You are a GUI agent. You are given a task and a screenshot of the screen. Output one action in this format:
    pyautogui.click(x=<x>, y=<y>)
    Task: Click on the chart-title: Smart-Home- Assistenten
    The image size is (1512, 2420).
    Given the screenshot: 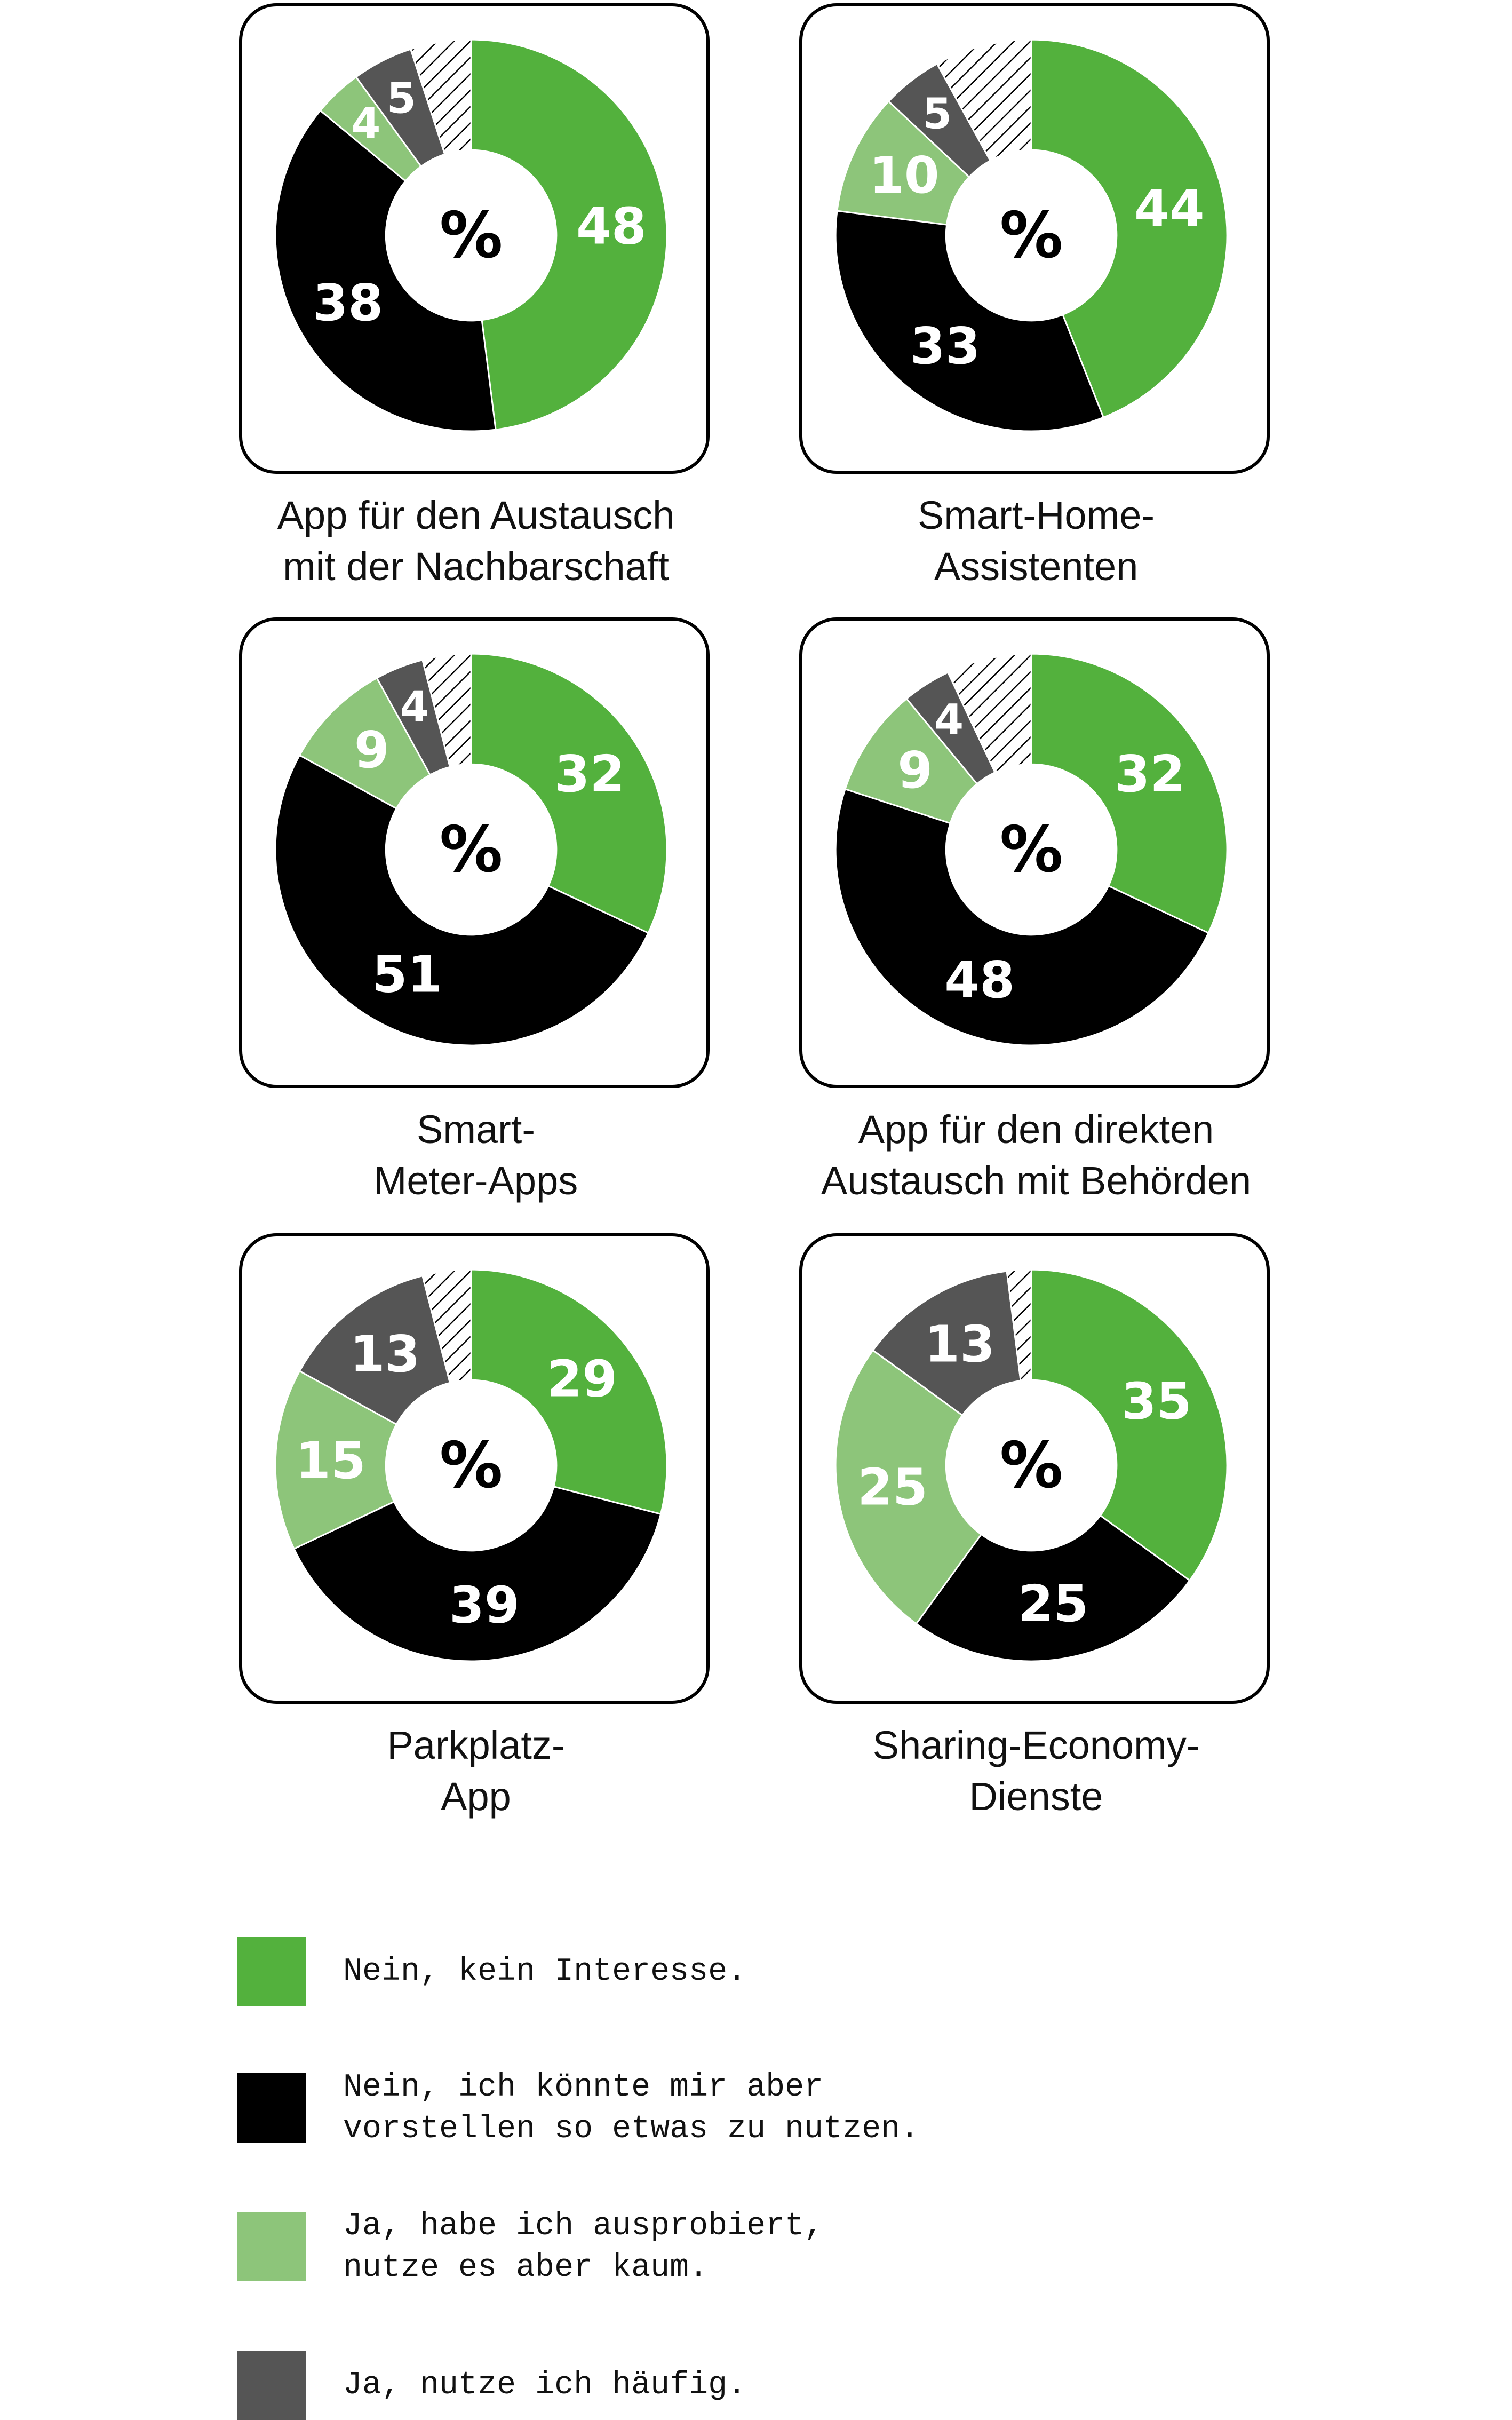 What is the action you would take?
    pyautogui.click(x=1036, y=541)
    